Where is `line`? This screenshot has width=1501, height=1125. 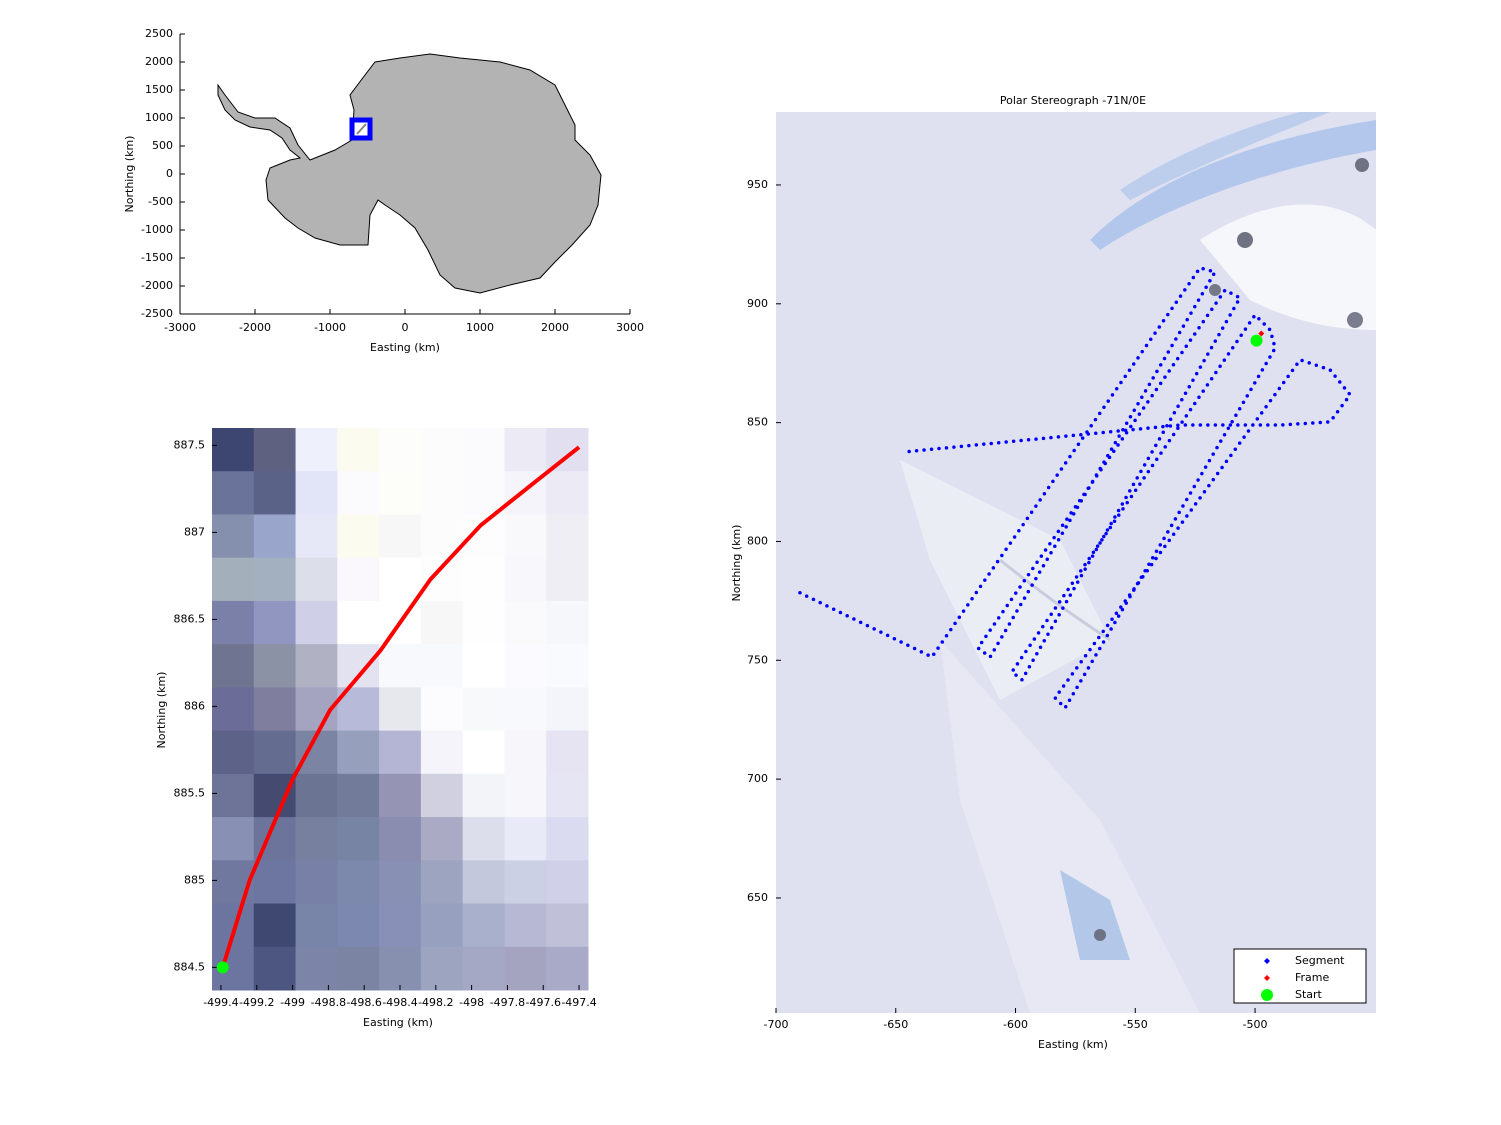 line is located at coordinates (400, 706).